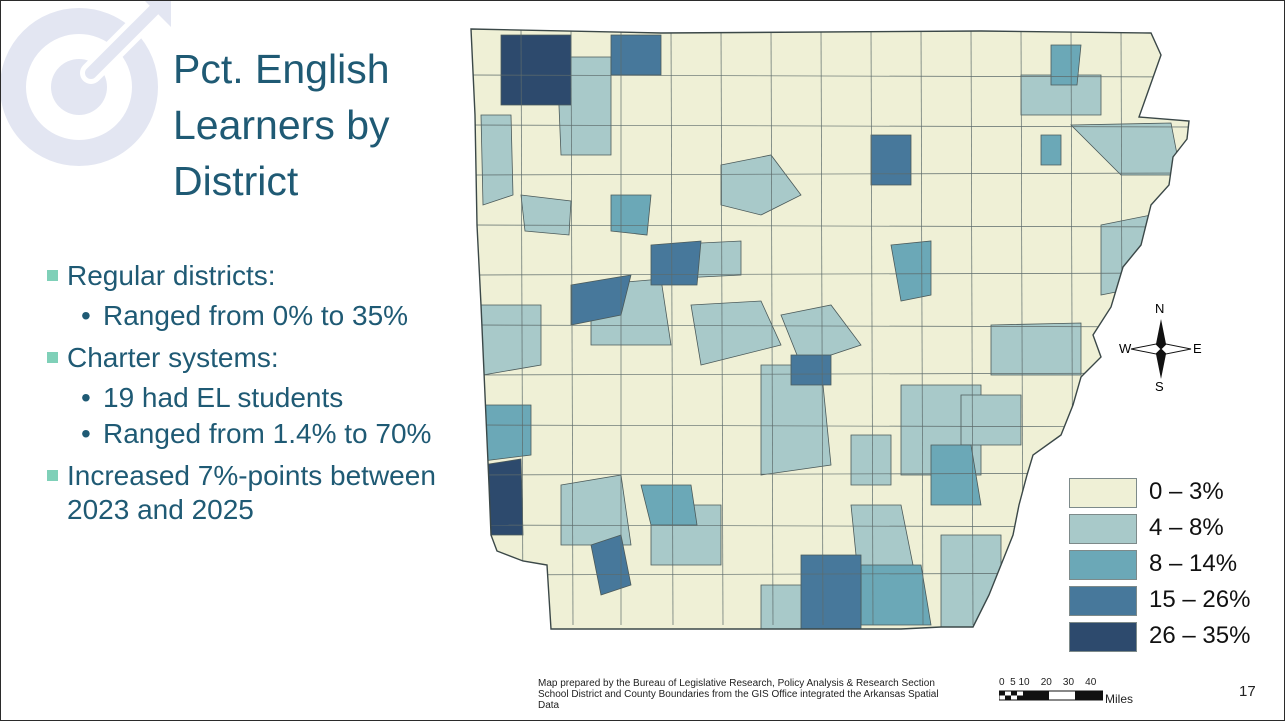  What do you see at coordinates (1247, 691) in the screenshot?
I see `page-number: 17` at bounding box center [1247, 691].